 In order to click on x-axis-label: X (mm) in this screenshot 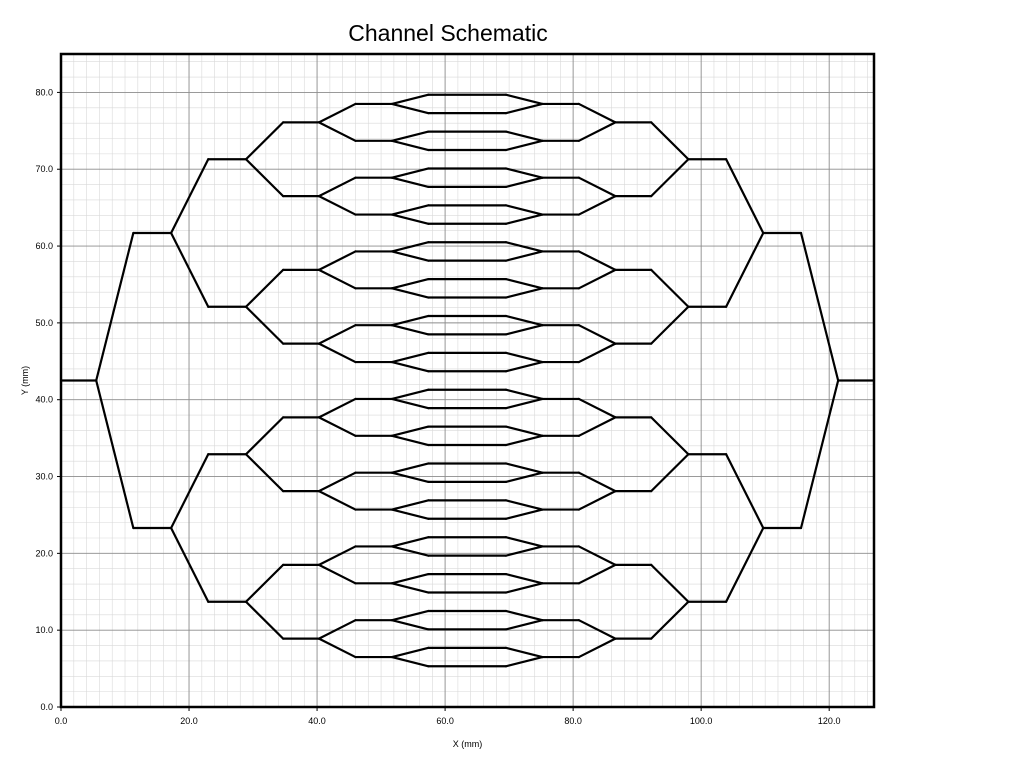, I will do `click(468, 744)`.